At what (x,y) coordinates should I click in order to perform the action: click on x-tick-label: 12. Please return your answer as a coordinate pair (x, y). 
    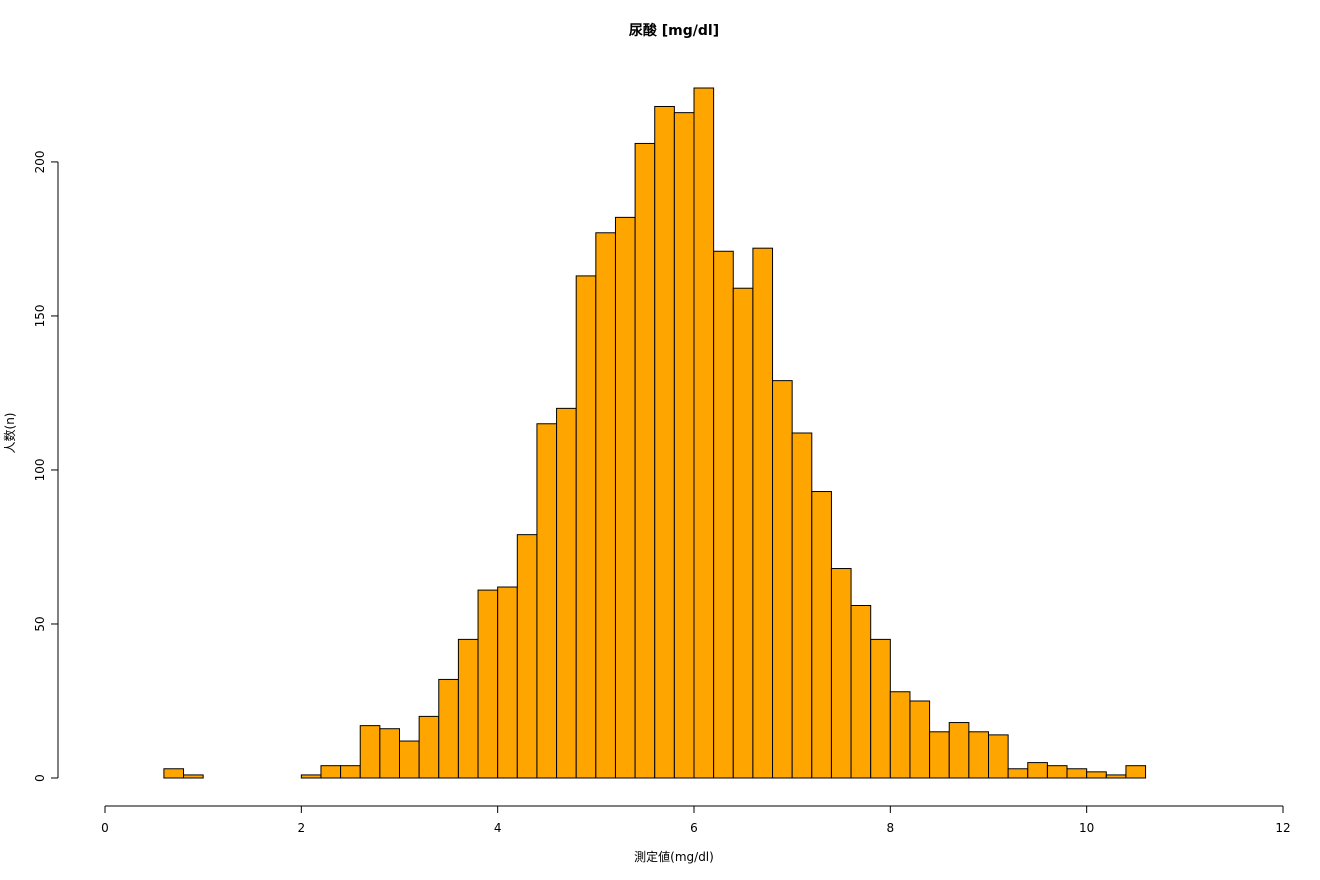
    Looking at the image, I should click on (1282, 828).